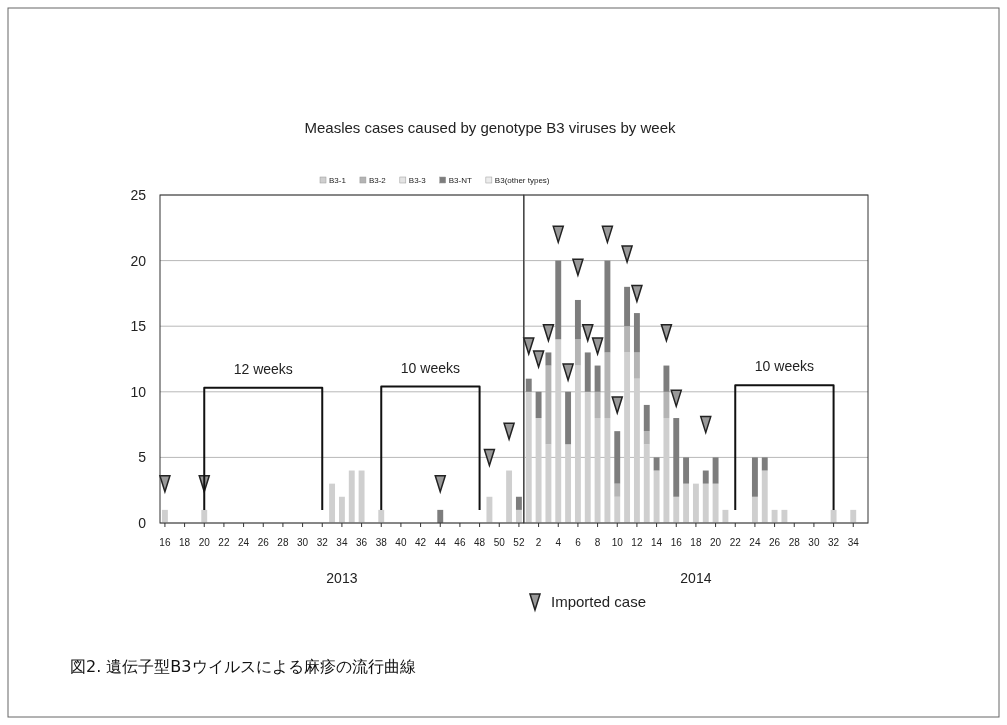 Image resolution: width=1007 pixels, height=725 pixels. Describe the element at coordinates (657, 542) in the screenshot. I see `x-tick-label: 14` at that location.